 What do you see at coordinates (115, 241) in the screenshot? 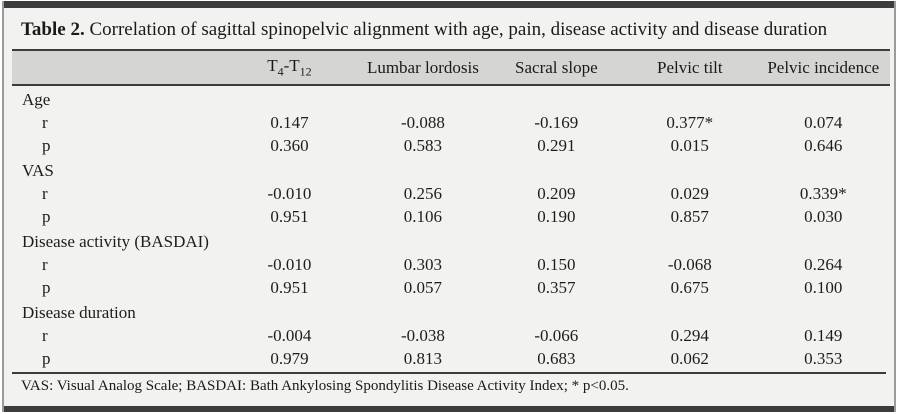
I see `section-label: Disease activity (BASDAI)` at bounding box center [115, 241].